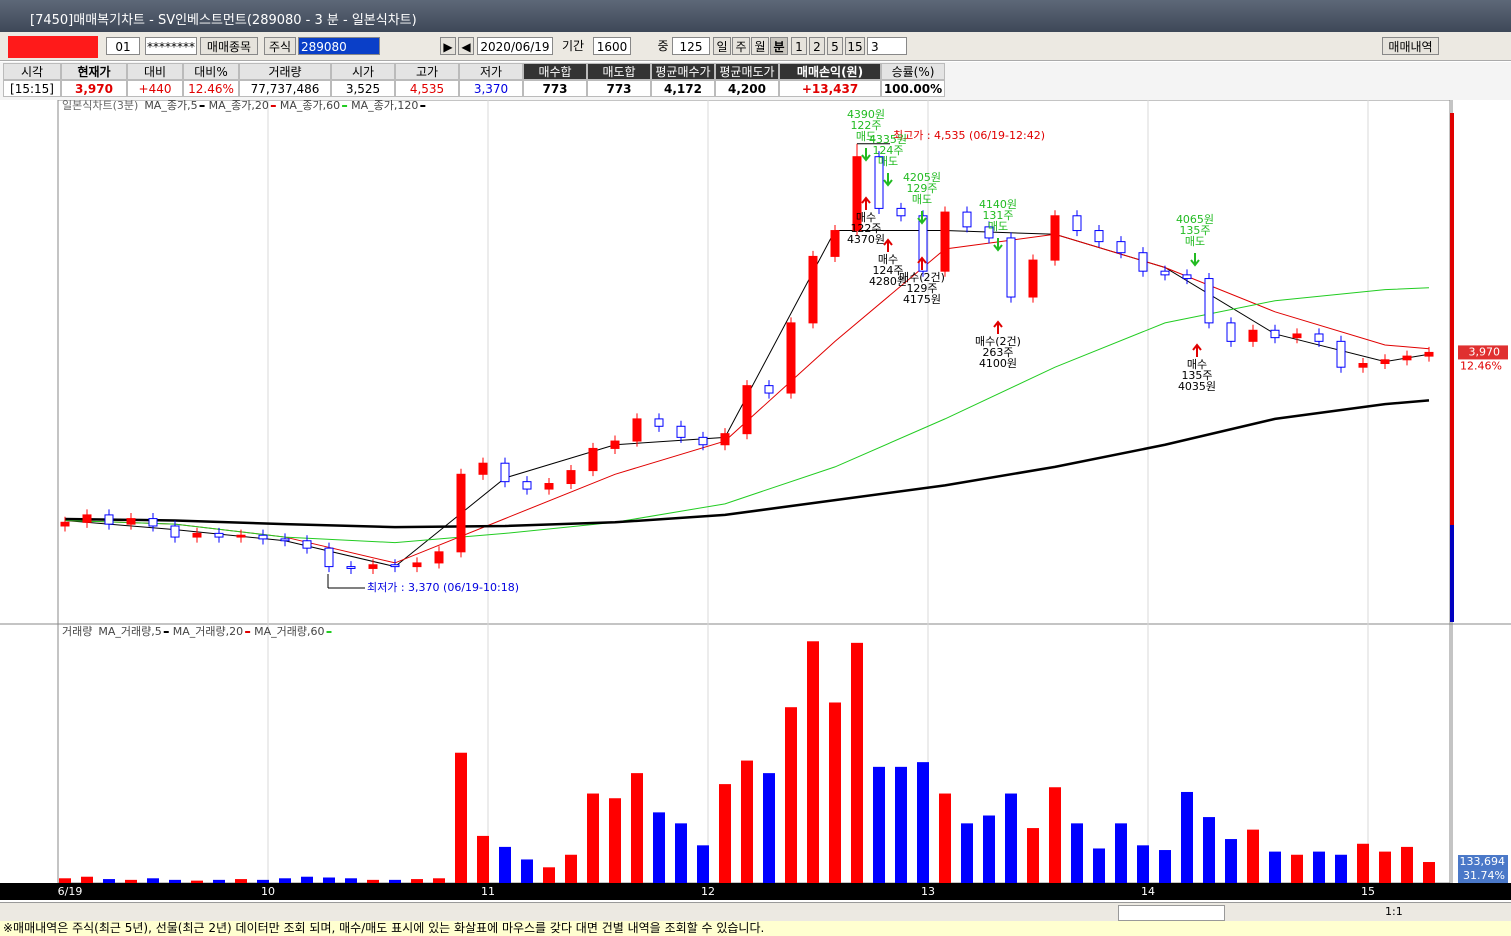 This screenshot has width=1511, height=936. What do you see at coordinates (1195, 219) in the screenshot?
I see `sell-label: 4065원` at bounding box center [1195, 219].